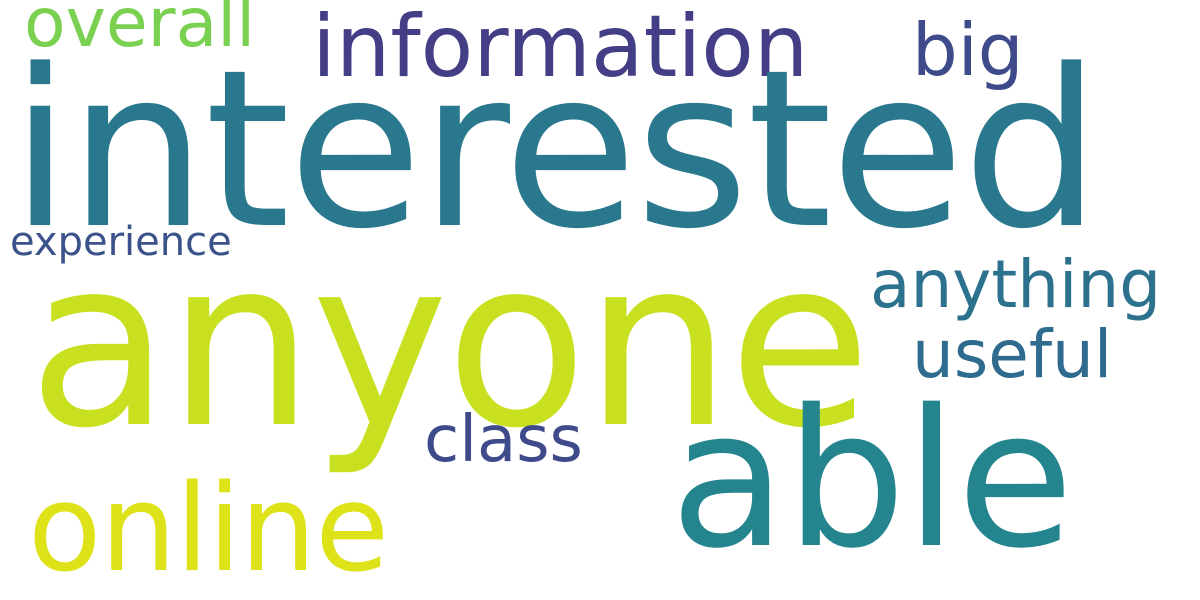  Describe the element at coordinates (121, 242) in the screenshot. I see `word-experience: experience` at that location.